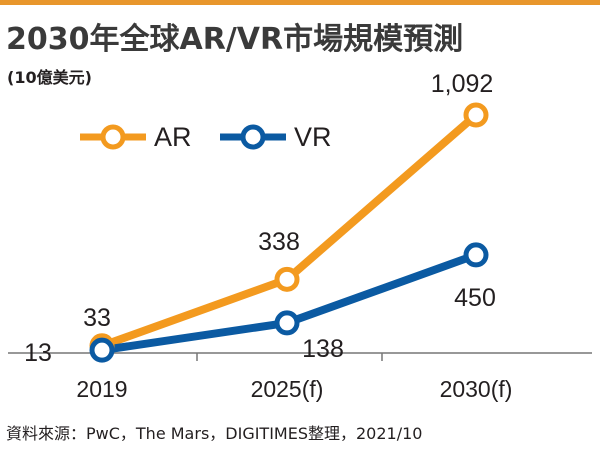 The height and width of the screenshot is (454, 600). What do you see at coordinates (287, 389) in the screenshot?
I see `x-tick-label: 2025(f)` at bounding box center [287, 389].